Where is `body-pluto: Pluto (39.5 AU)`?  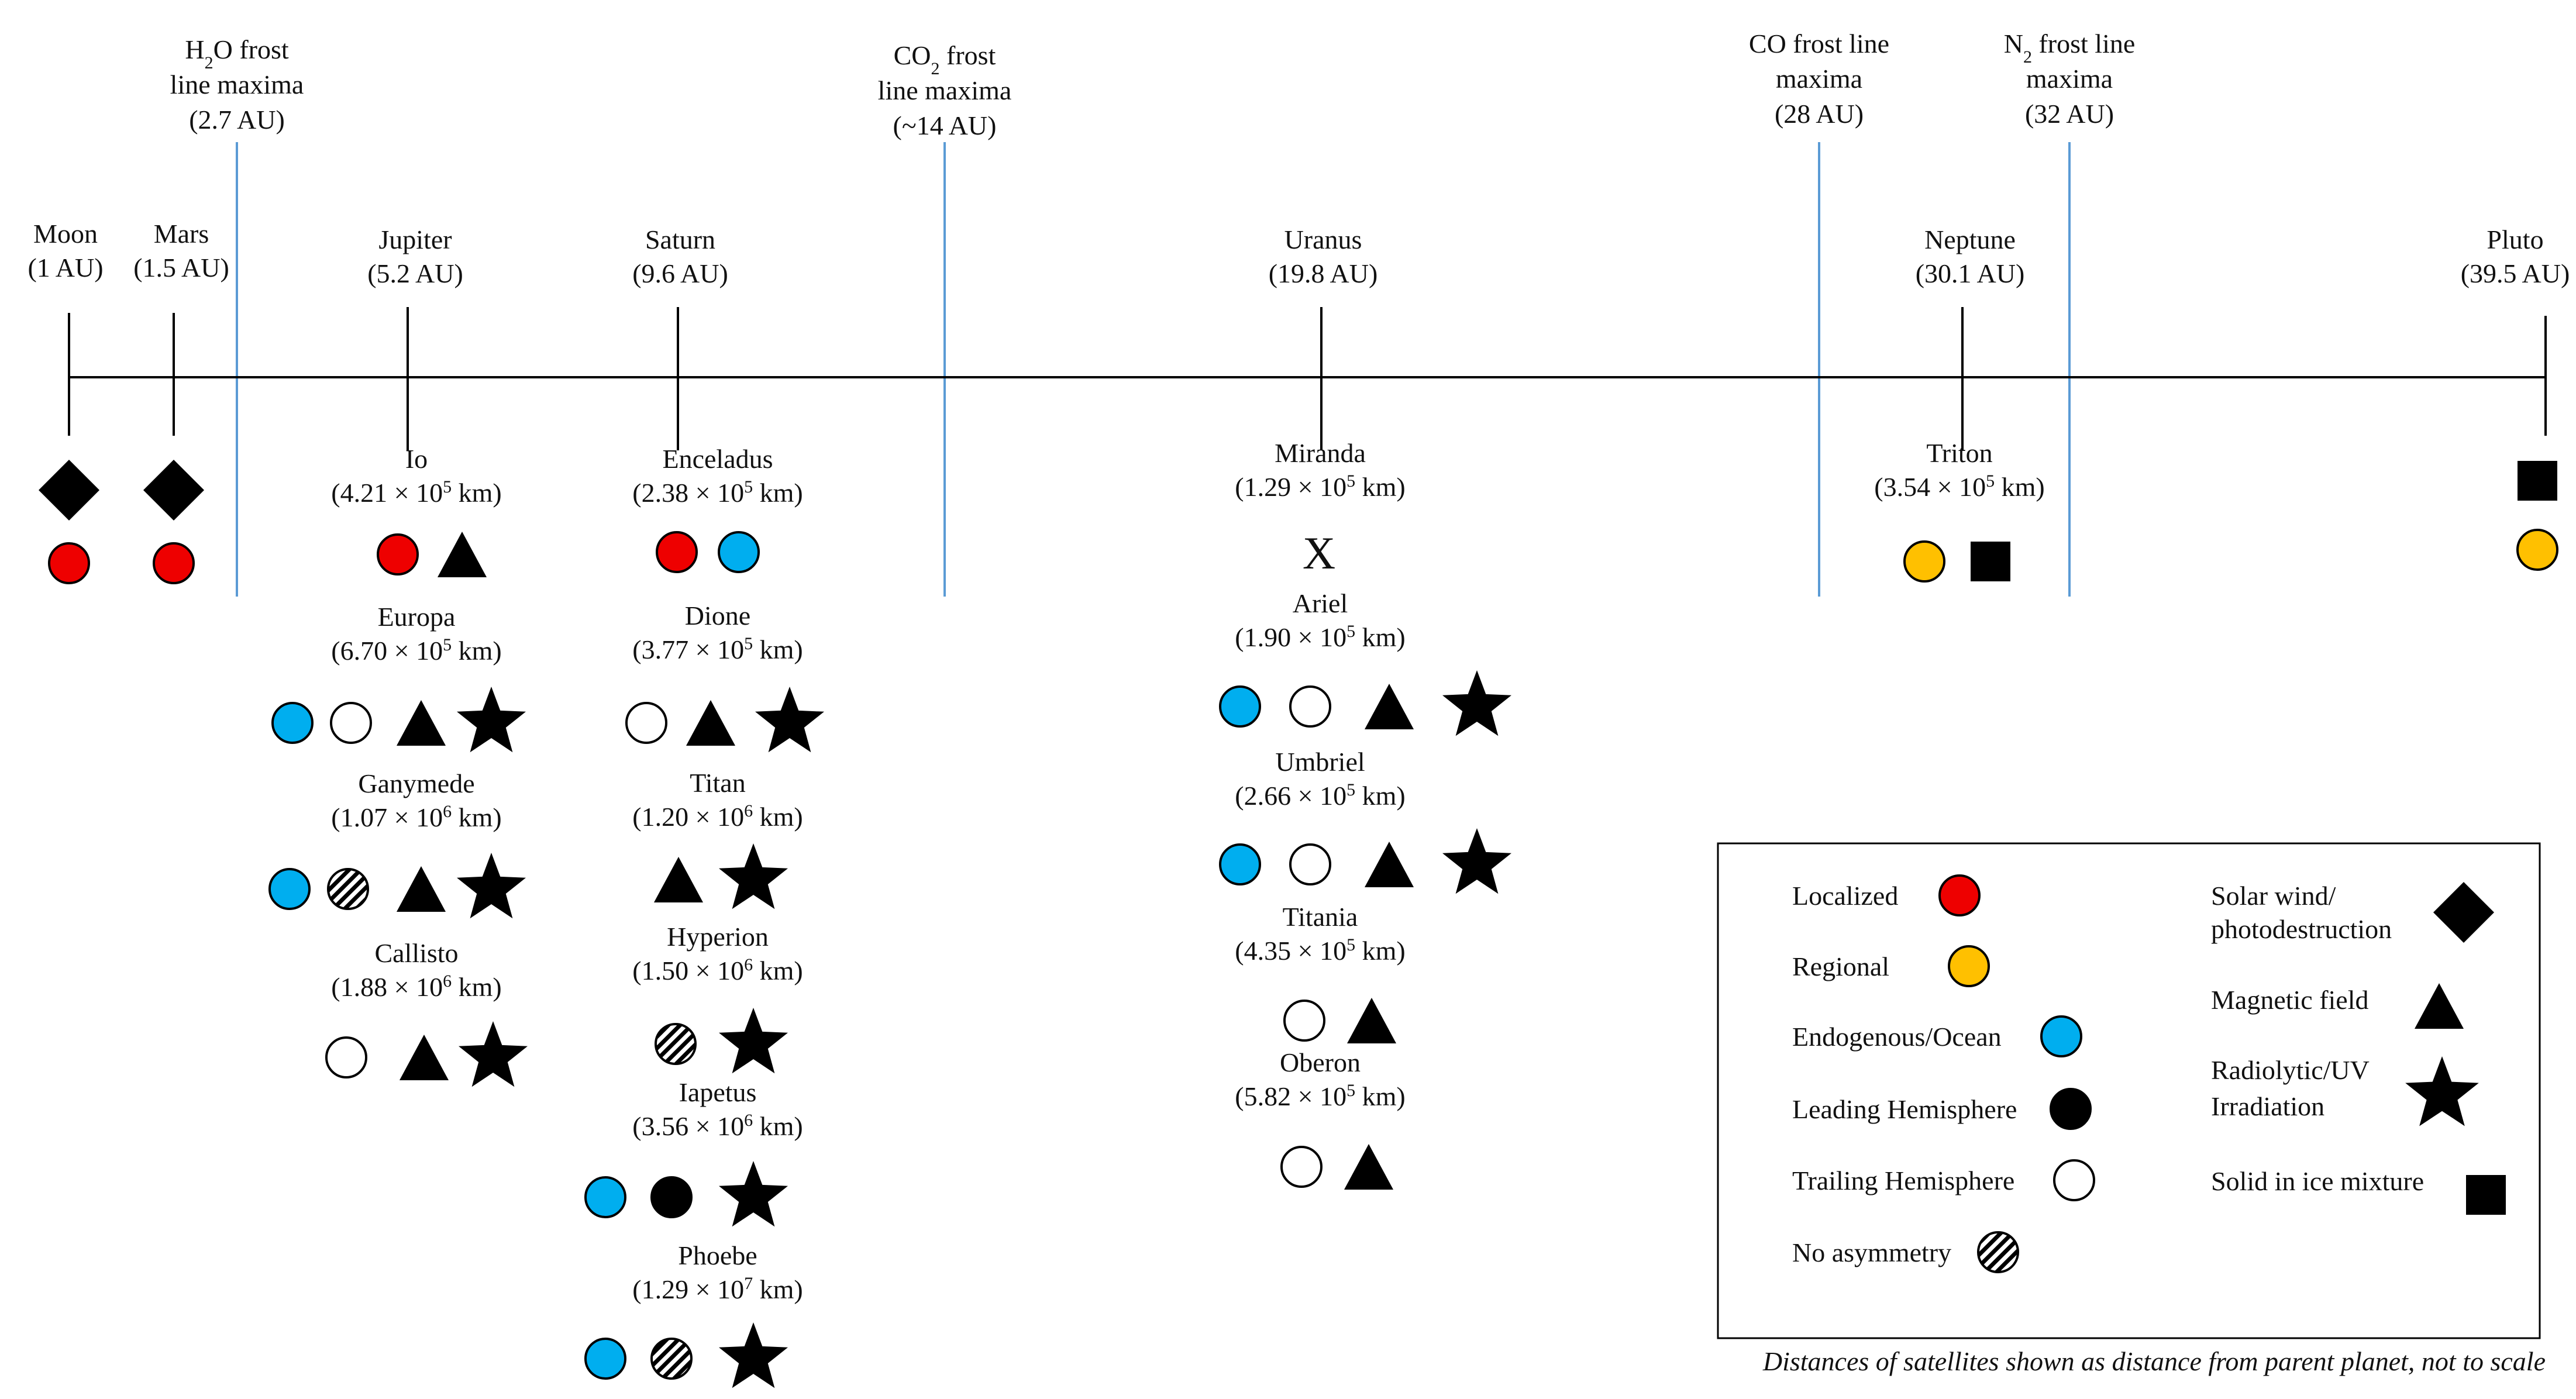
body-pluto: Pluto (39.5 AU) is located at coordinates (2515, 398).